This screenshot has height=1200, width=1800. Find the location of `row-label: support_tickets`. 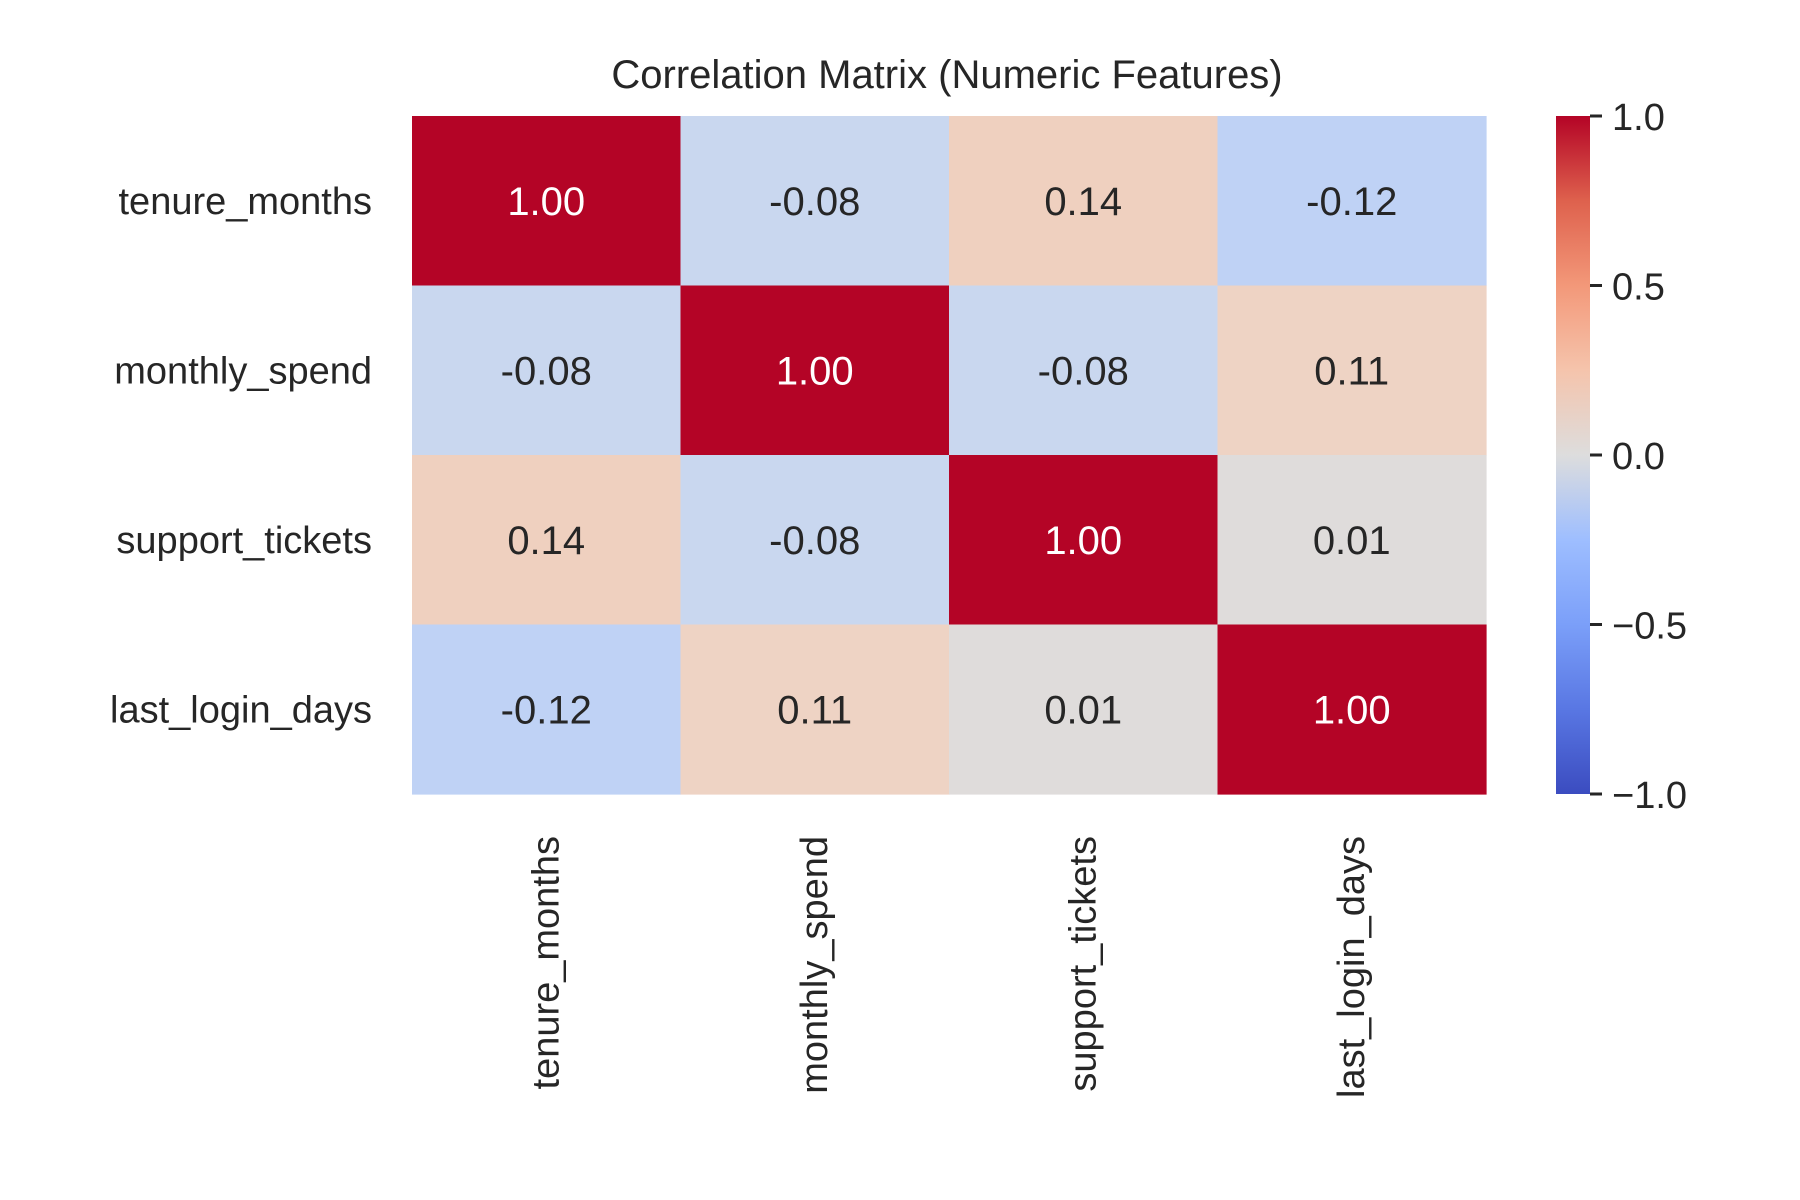

row-label: support_tickets is located at coordinates (244, 541).